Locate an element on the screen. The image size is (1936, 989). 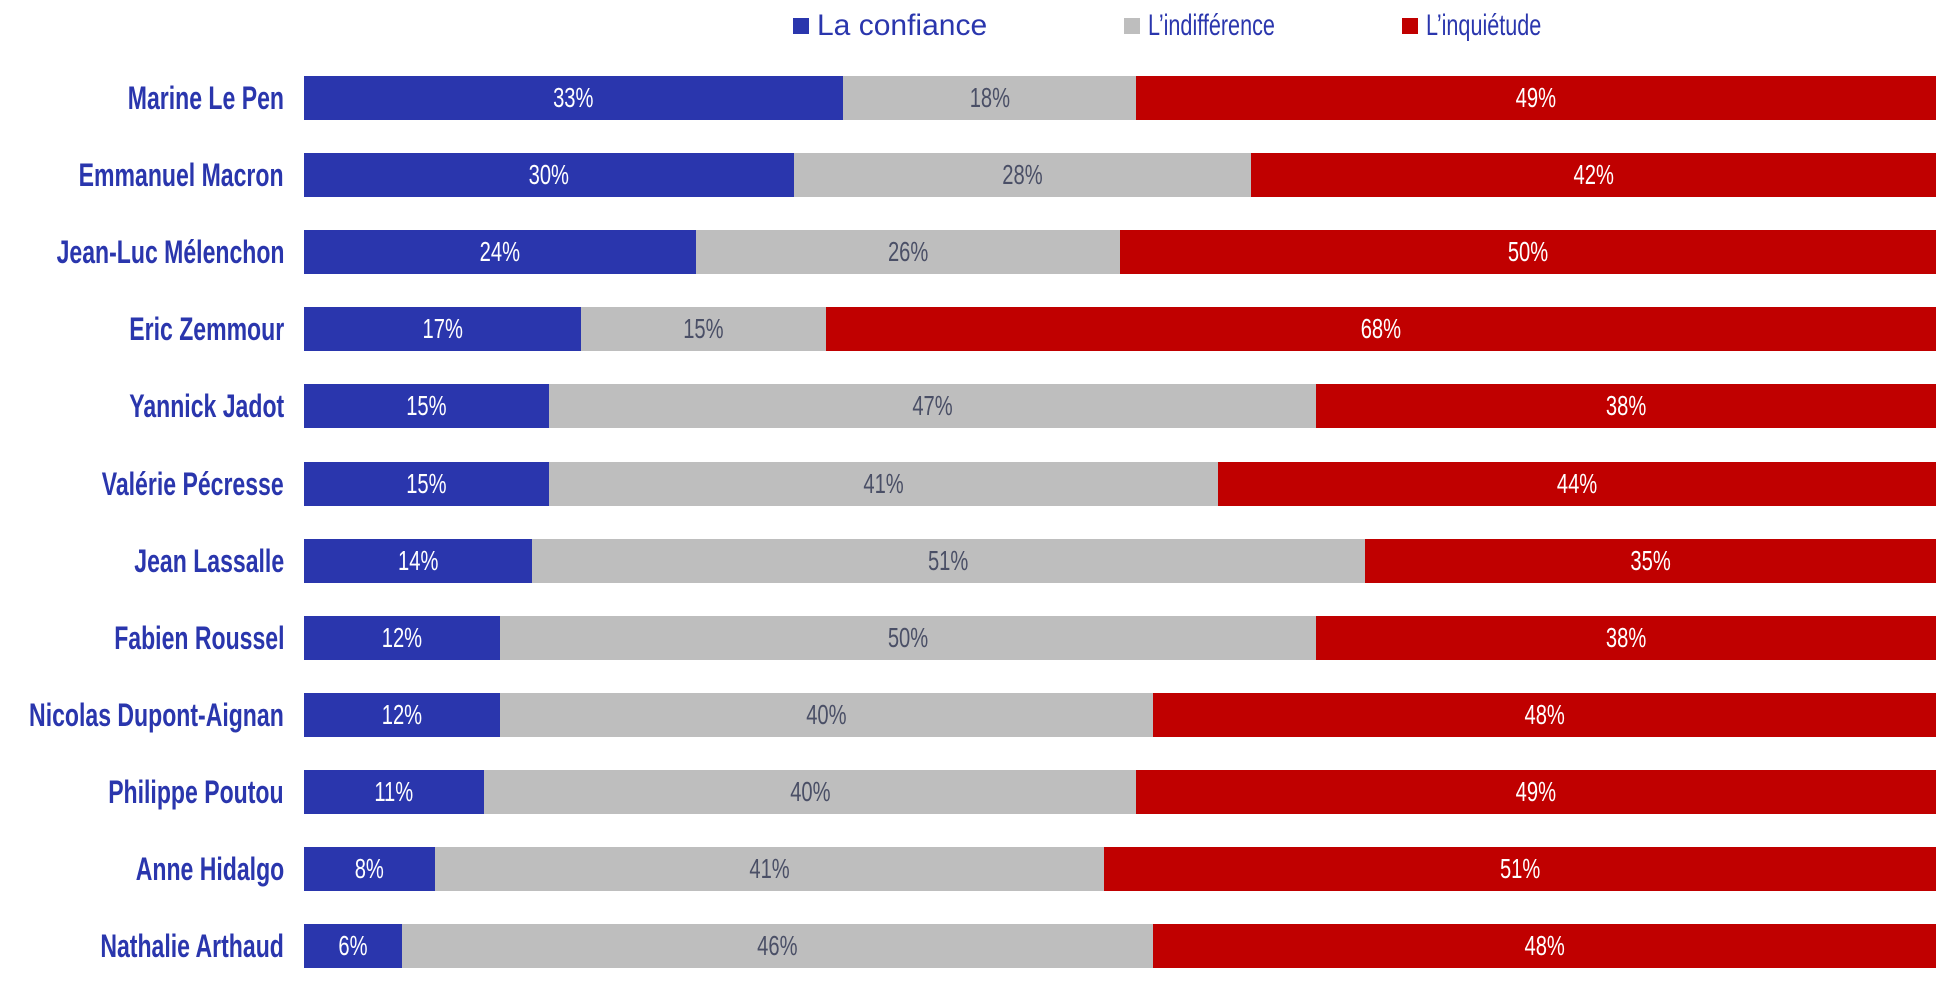
data-label: 24% is located at coordinates (500, 252).